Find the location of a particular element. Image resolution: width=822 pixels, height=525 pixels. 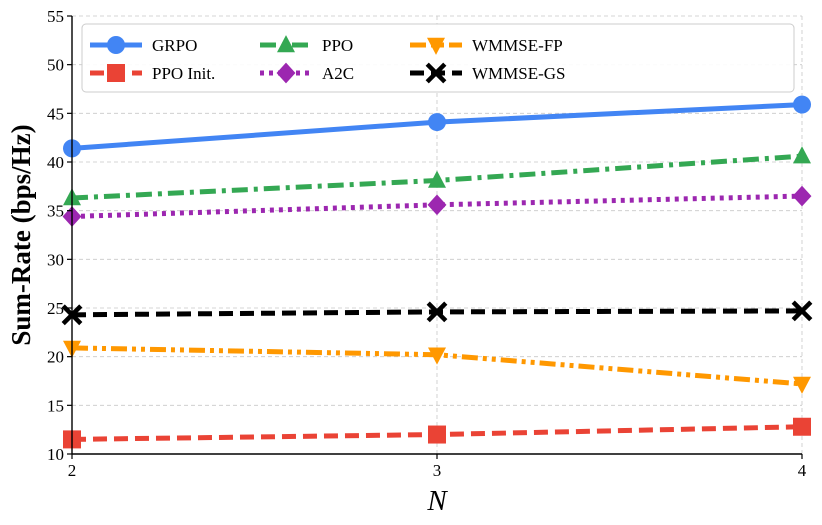

legend-item-wmmse-fp: WMMSE-FP is located at coordinates (486, 45).